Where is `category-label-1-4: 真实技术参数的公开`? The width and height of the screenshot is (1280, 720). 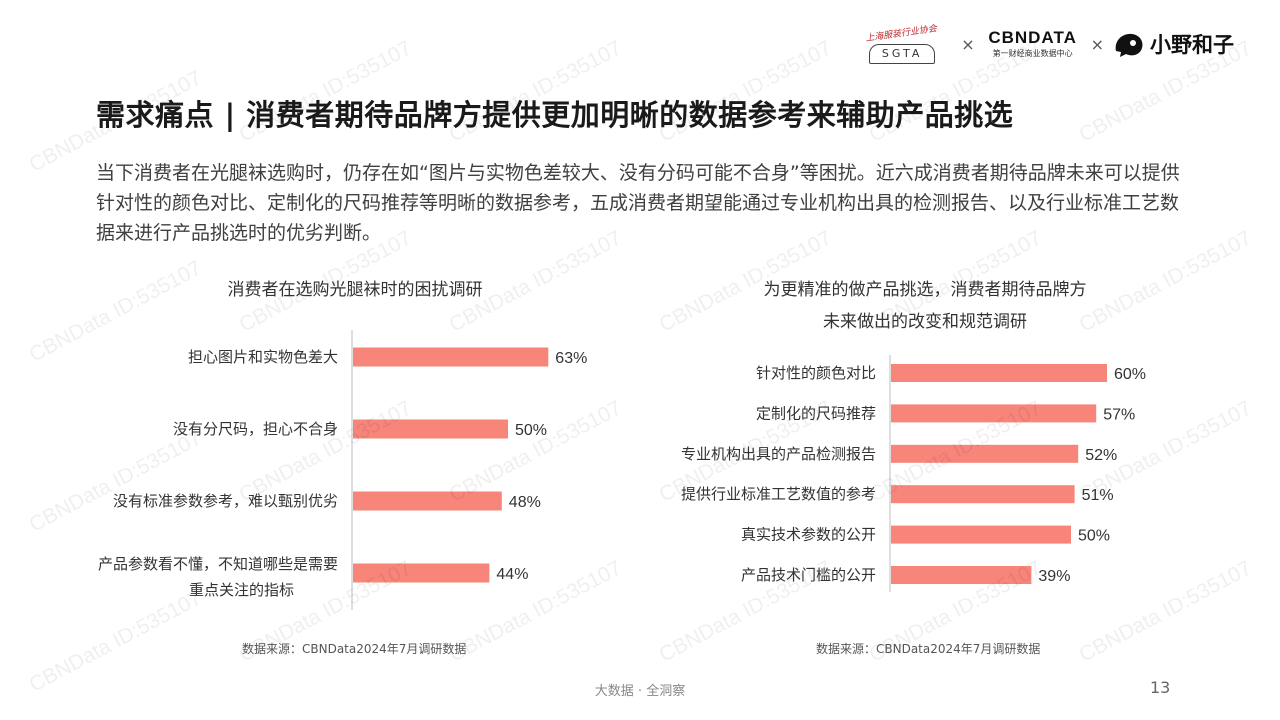
category-label-1-4: 真实技术参数的公开 is located at coordinates (808, 535).